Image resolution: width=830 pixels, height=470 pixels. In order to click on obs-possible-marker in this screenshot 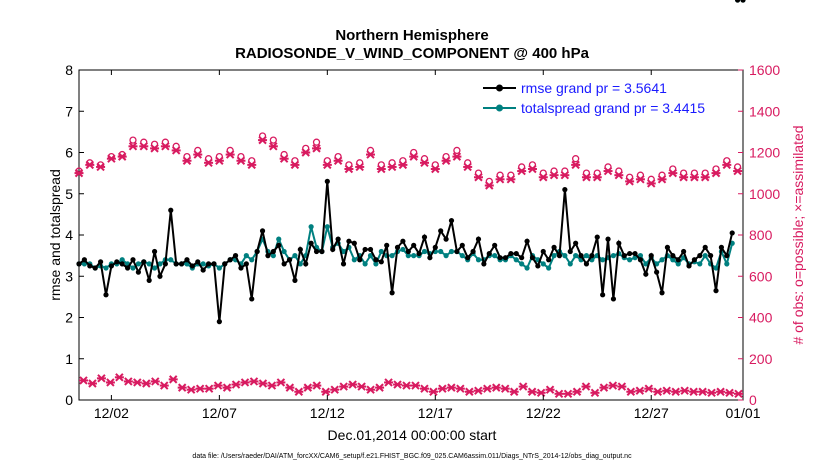, I will do `click(576, 159)`.